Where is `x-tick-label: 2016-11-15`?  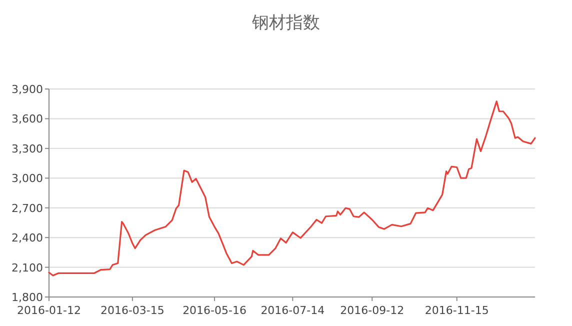
x-tick-label: 2016-11-15 is located at coordinates (456, 310).